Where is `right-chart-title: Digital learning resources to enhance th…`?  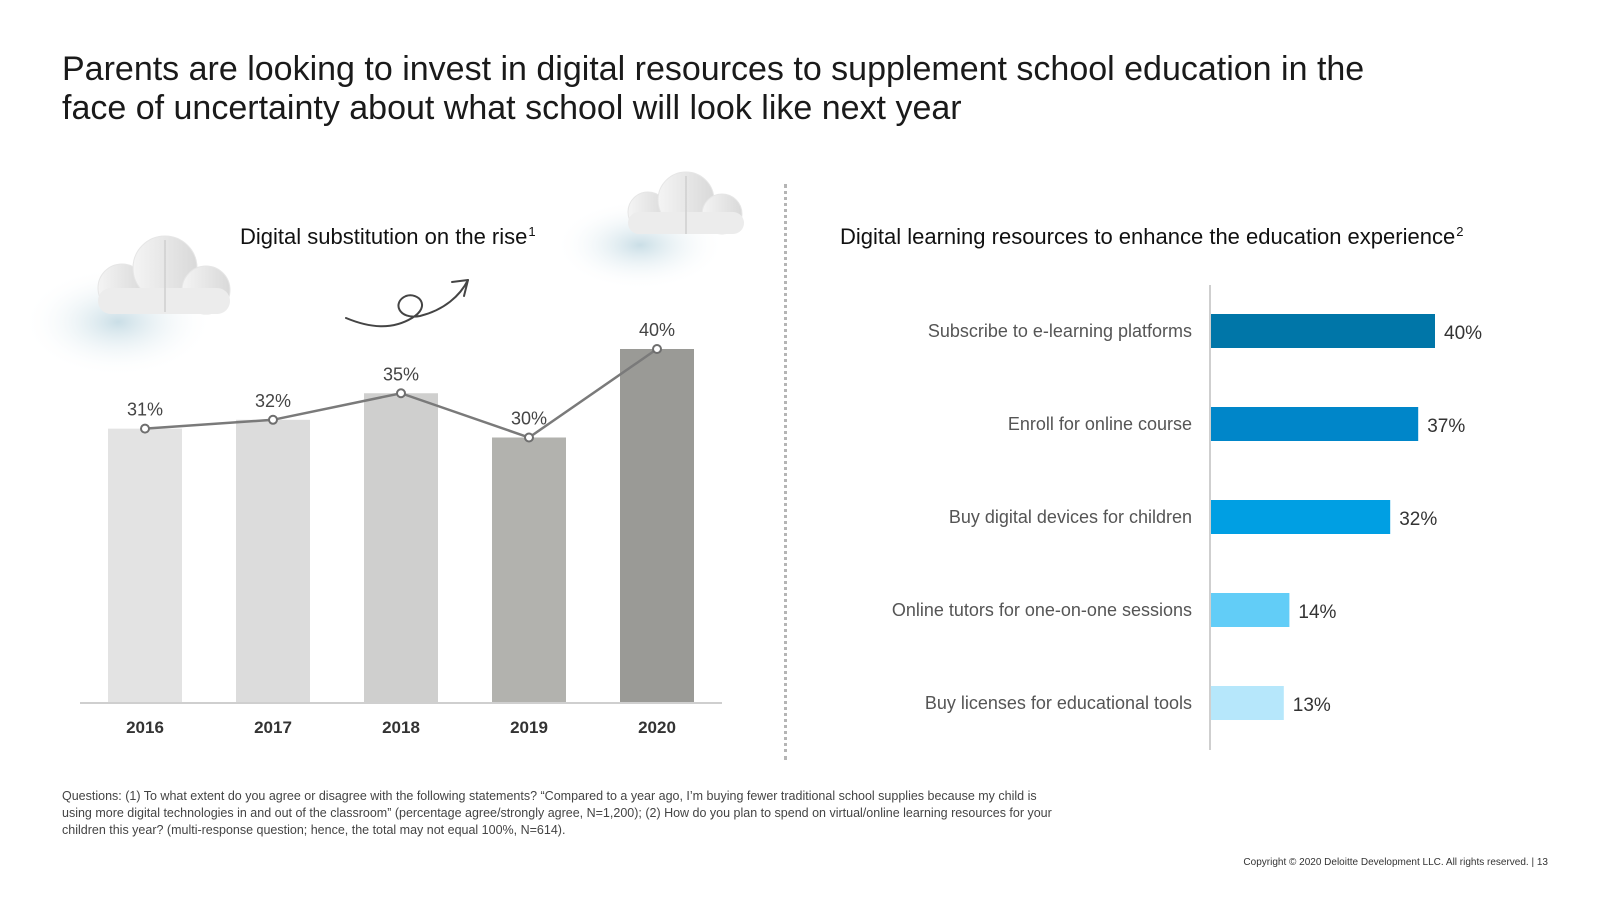 right-chart-title: Digital learning resources to enhance th… is located at coordinates (1151, 237).